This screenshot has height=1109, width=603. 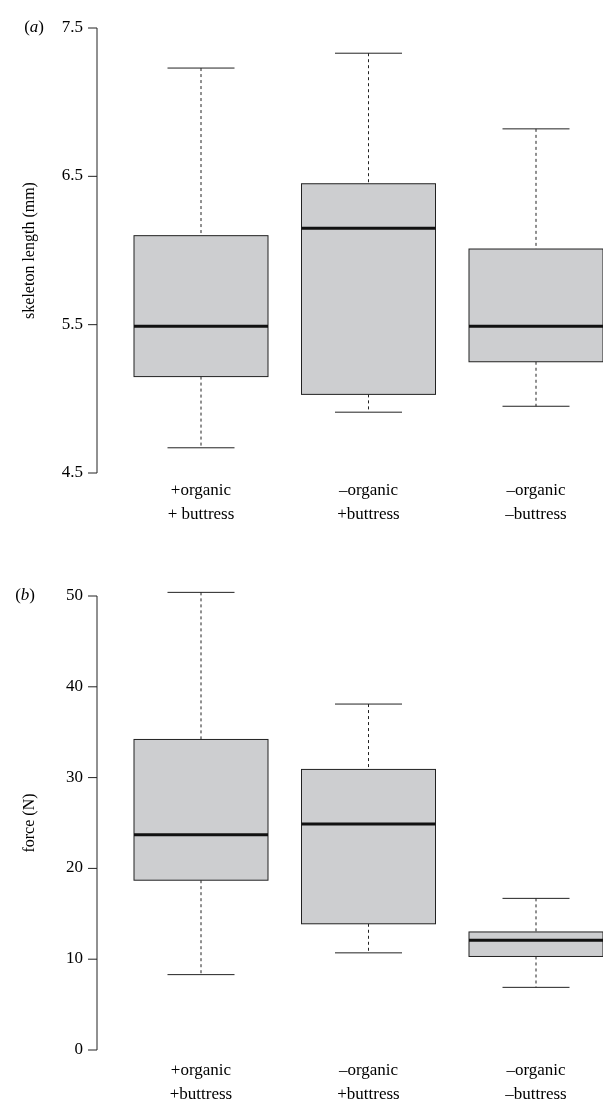 What do you see at coordinates (74, 776) in the screenshot?
I see `y-tick-label: 30` at bounding box center [74, 776].